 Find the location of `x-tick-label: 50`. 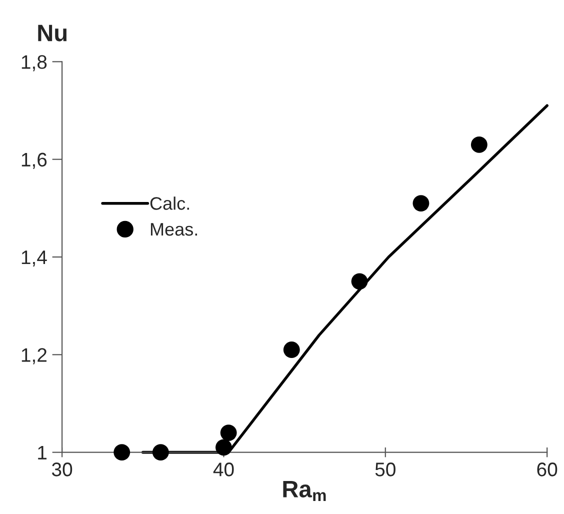

x-tick-label: 50 is located at coordinates (385, 469).